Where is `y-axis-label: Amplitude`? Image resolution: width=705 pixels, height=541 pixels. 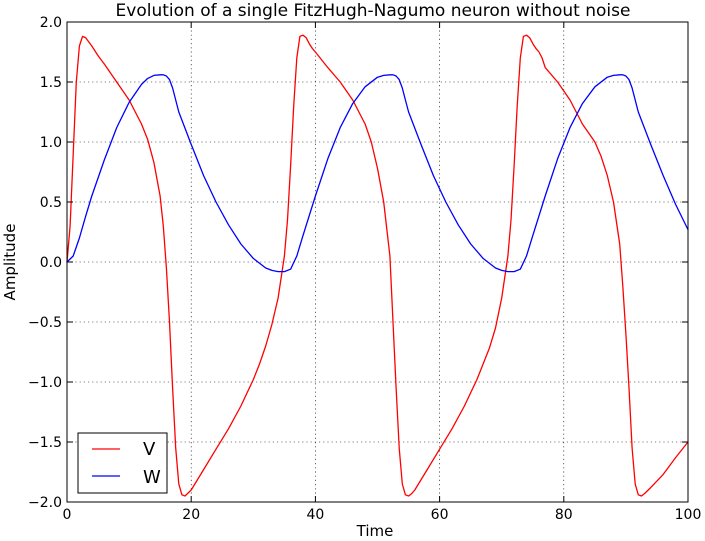
y-axis-label: Amplitude is located at coordinates (10, 262).